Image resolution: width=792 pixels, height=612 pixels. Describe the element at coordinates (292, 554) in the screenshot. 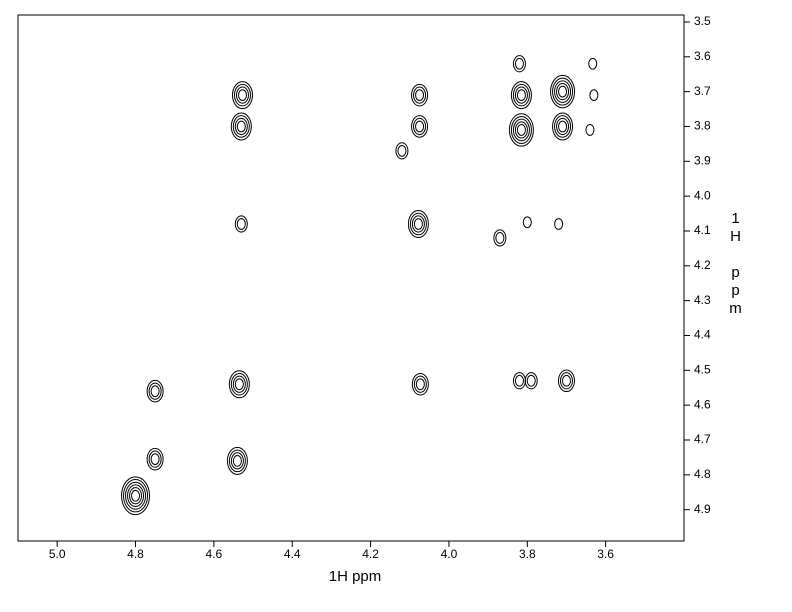

I see `x-tick-label: 4.4` at that location.